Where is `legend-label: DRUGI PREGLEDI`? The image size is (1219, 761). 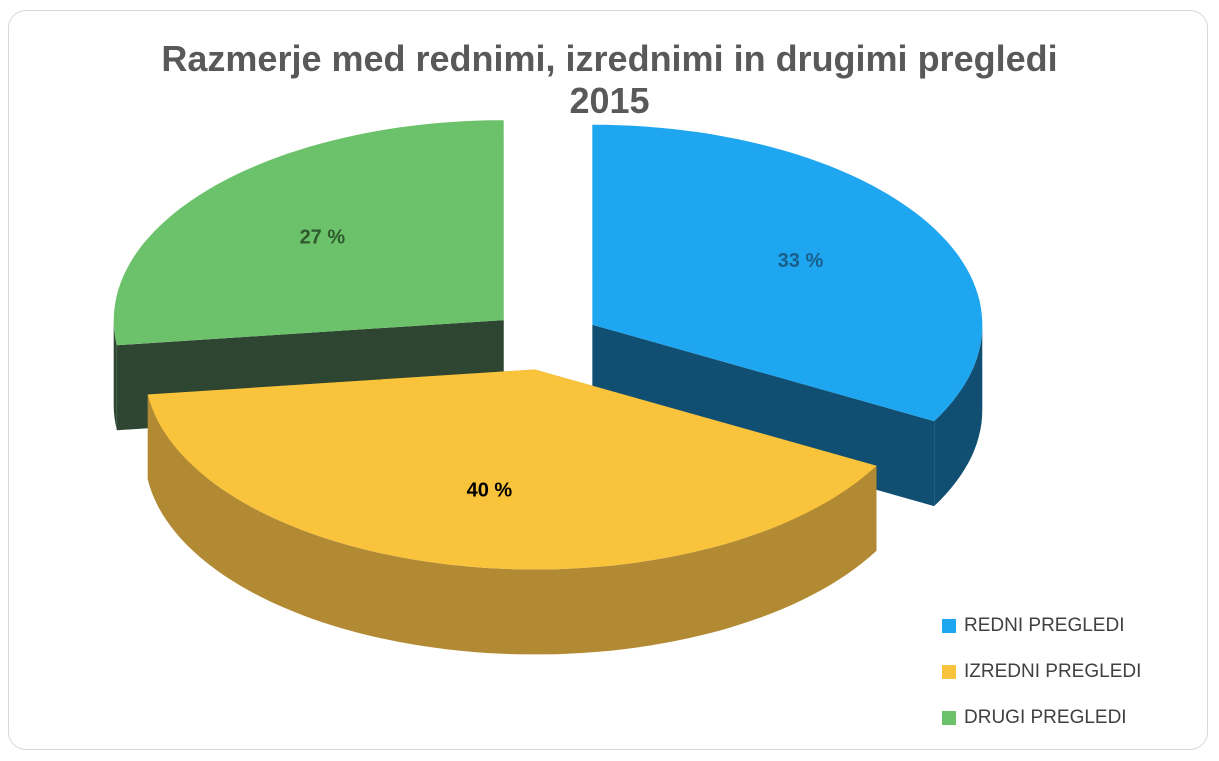 legend-label: DRUGI PREGLEDI is located at coordinates (1045, 717).